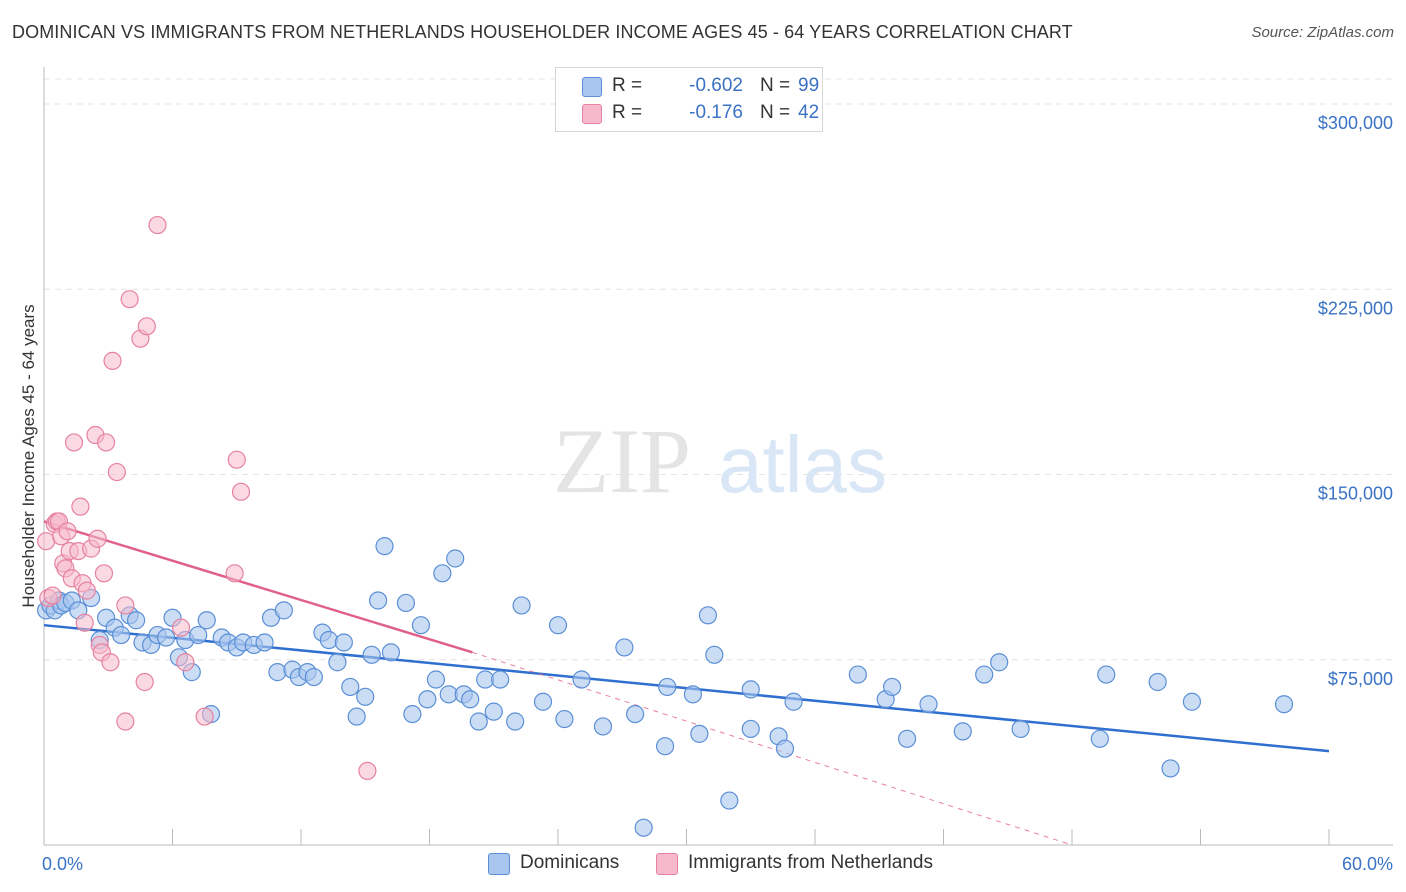 This screenshot has height=892, width=1406. Describe the element at coordinates (716, 85) in the screenshot. I see `legend-r-value: -0.602` at that location.